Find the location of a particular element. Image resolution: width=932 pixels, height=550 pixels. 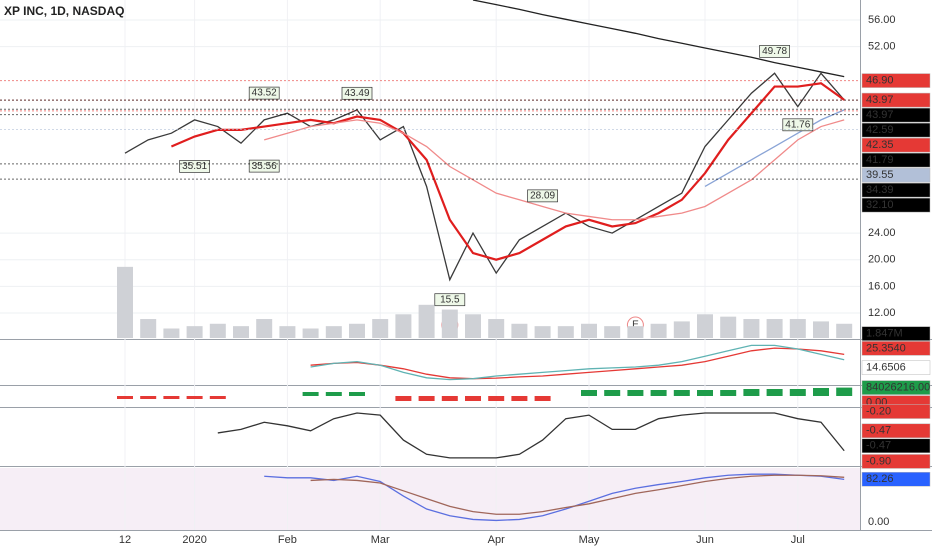

x-tick-label: Apr is located at coordinates (496, 540).